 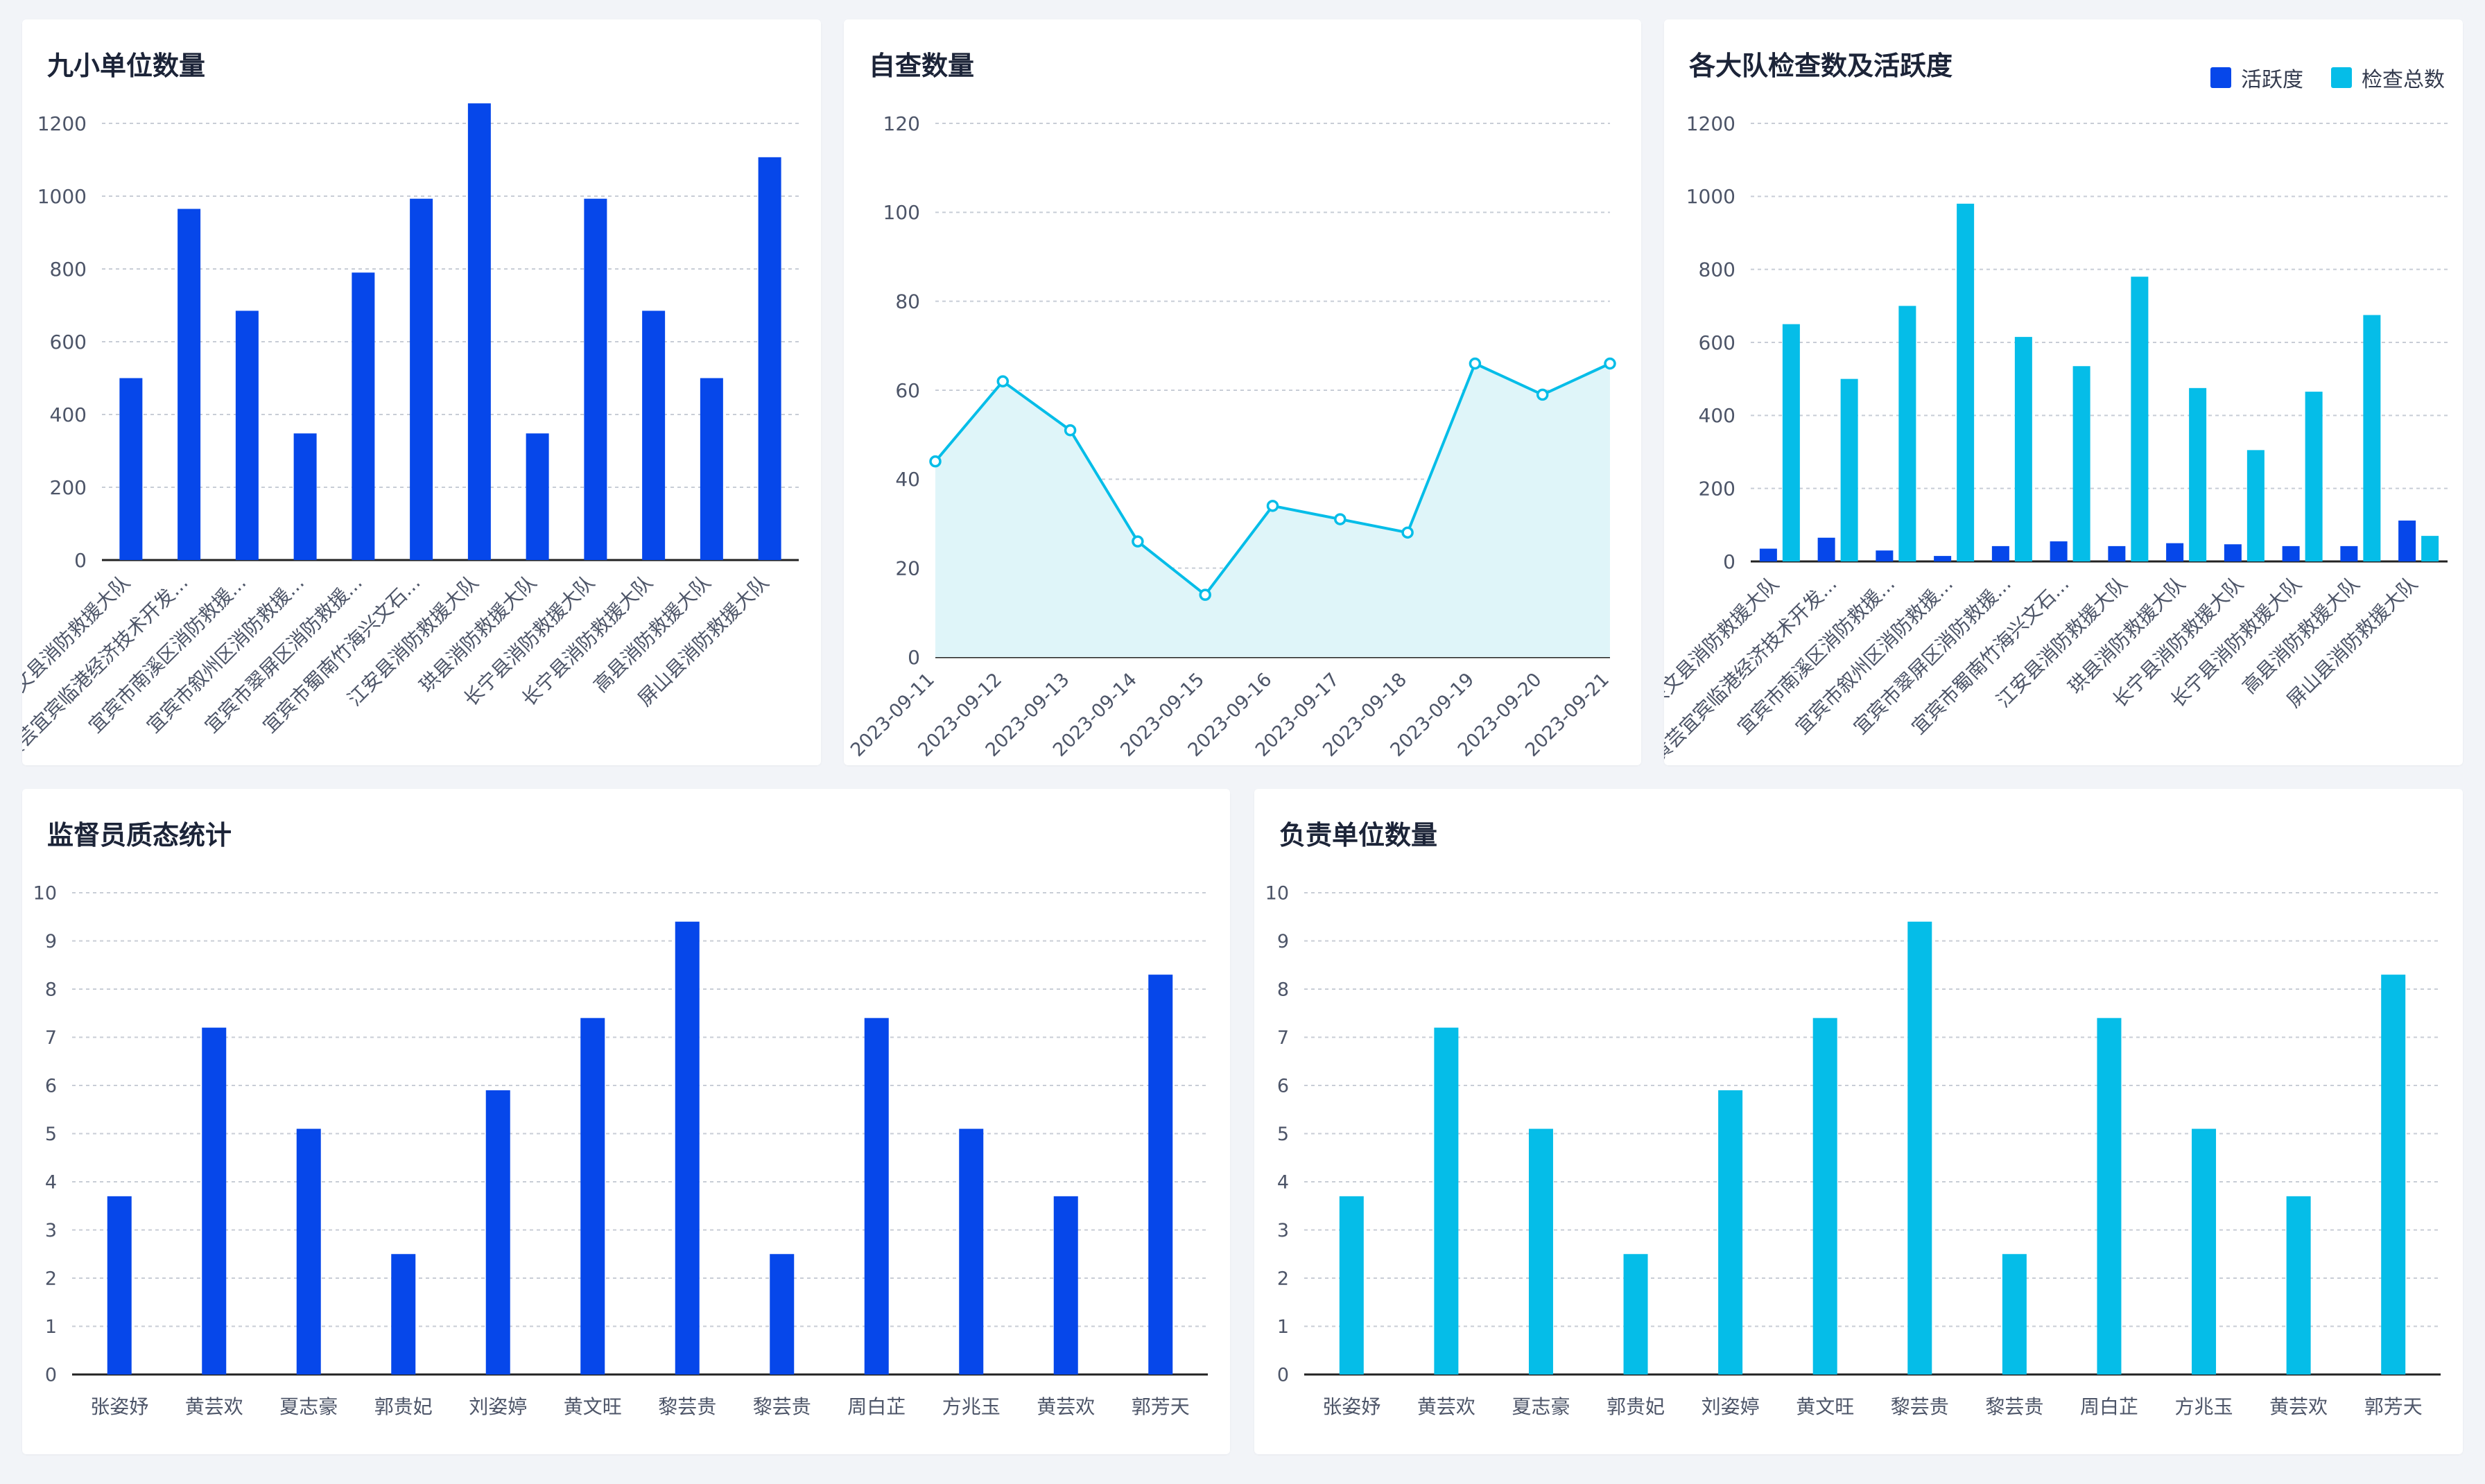 I want to click on x-tick-label: 郭贵妃, so click(x=1636, y=1406).